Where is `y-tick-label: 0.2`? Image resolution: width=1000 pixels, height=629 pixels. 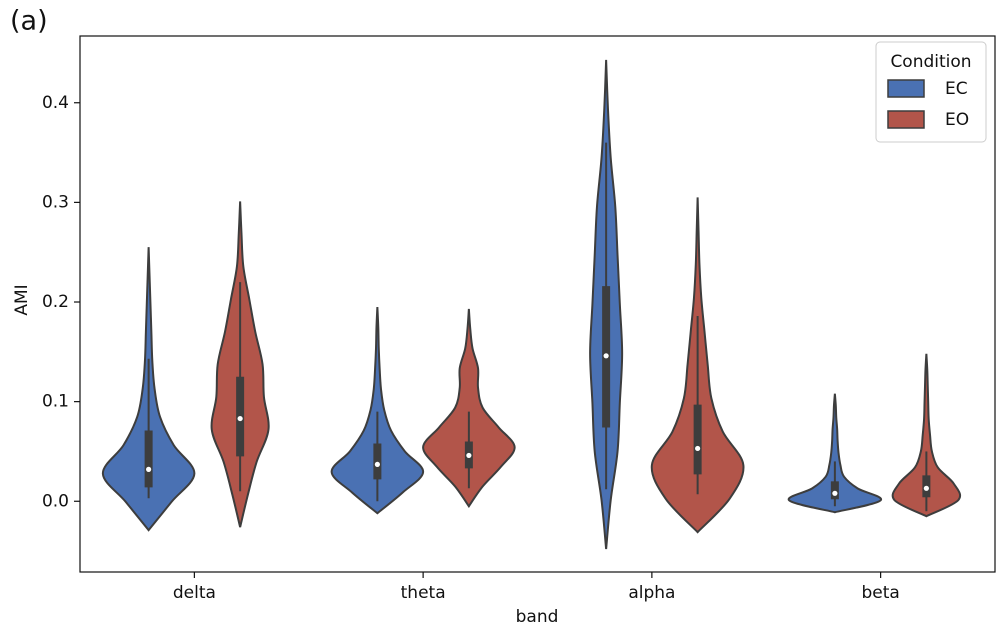 y-tick-label: 0.2 is located at coordinates (55, 302).